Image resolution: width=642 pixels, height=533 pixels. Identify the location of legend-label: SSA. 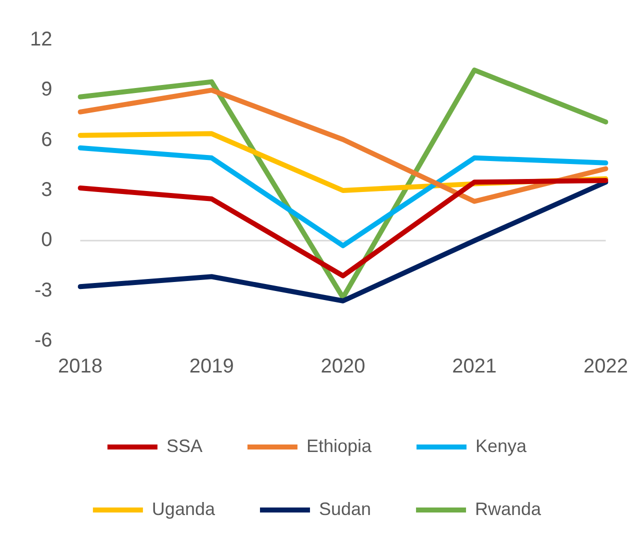
(184, 446).